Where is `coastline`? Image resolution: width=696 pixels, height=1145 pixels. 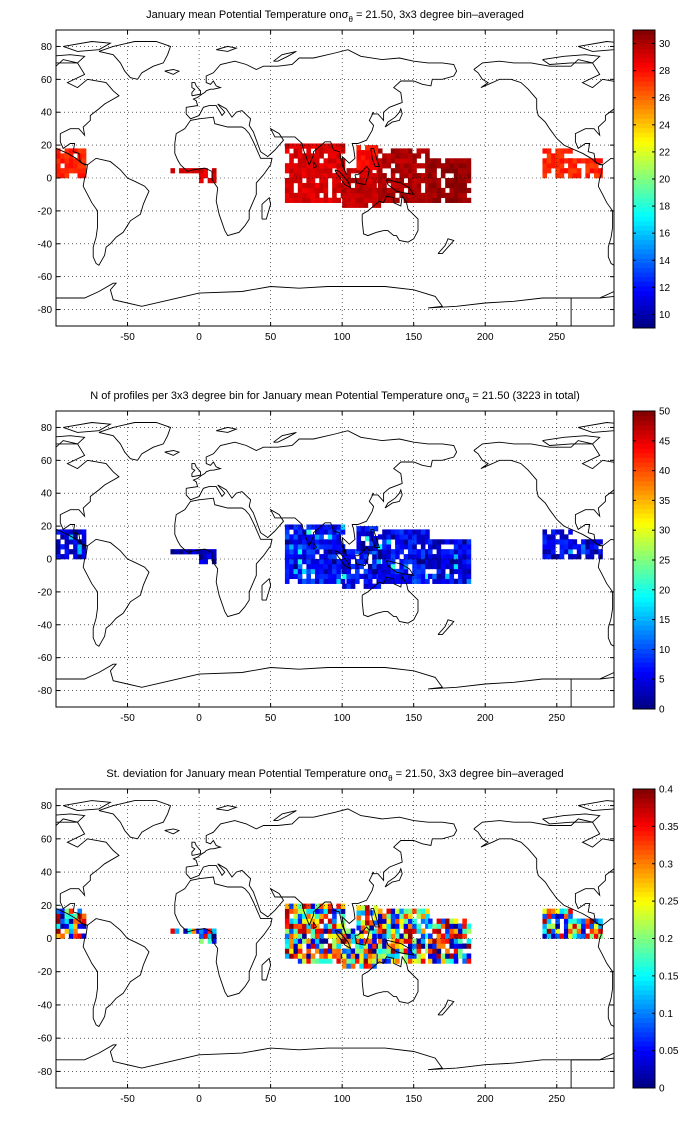
coastline is located at coordinates (362, 936).